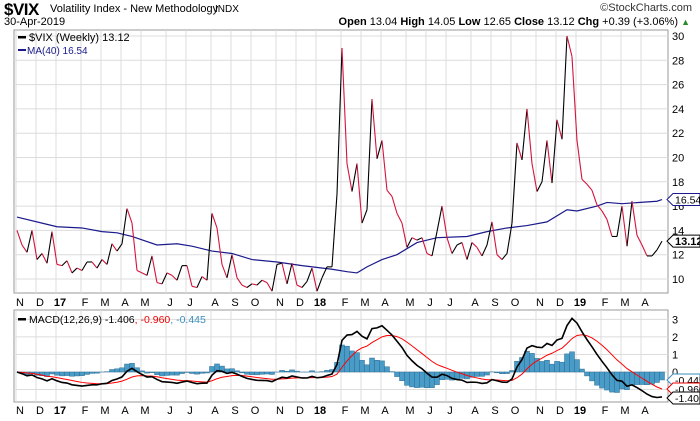 The height and width of the screenshot is (421, 700). Describe the element at coordinates (675, 320) in the screenshot. I see `macd-y-tick-label: 3` at that location.